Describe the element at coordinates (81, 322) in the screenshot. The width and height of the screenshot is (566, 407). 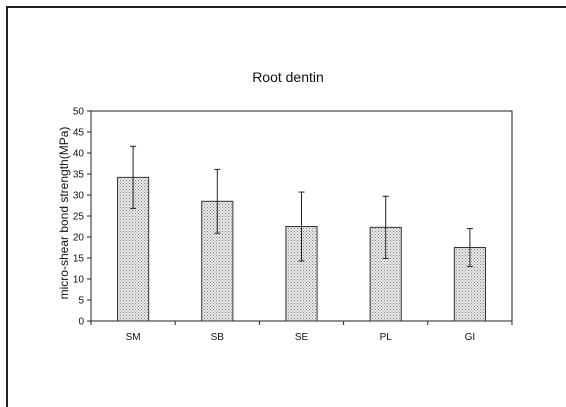
I see `y-tick-label: 0` at that location.